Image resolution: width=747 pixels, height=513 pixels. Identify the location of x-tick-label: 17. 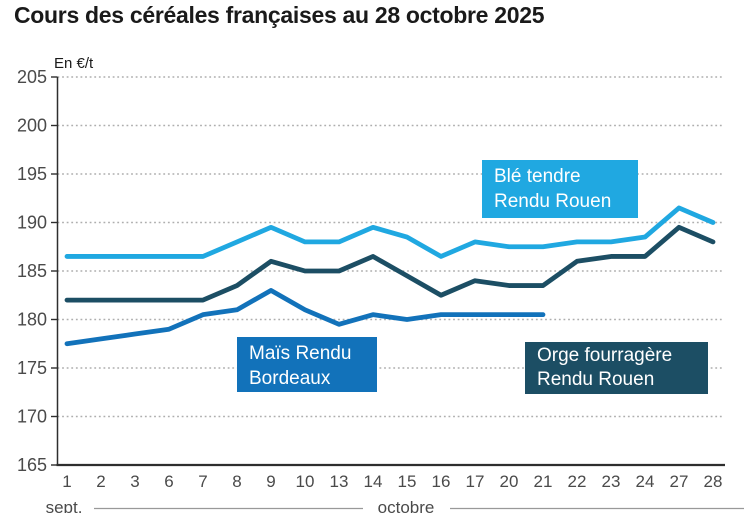
(475, 481).